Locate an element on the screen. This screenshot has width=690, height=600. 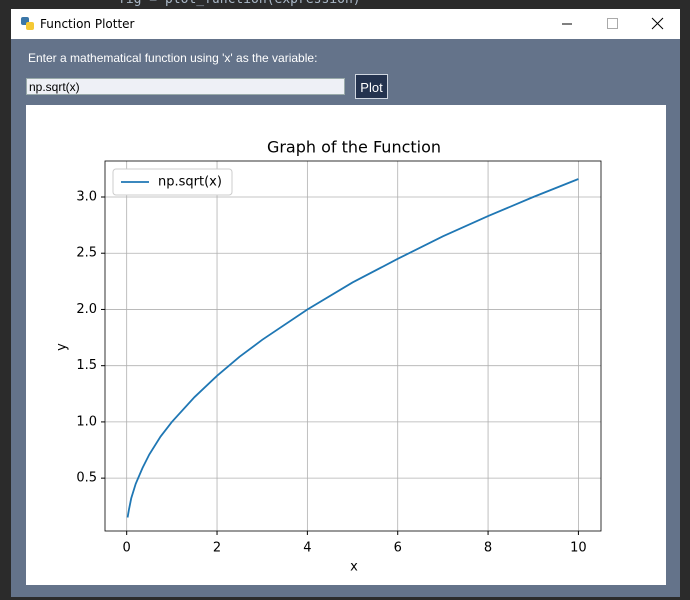
x-tick-label: 8 is located at coordinates (488, 548).